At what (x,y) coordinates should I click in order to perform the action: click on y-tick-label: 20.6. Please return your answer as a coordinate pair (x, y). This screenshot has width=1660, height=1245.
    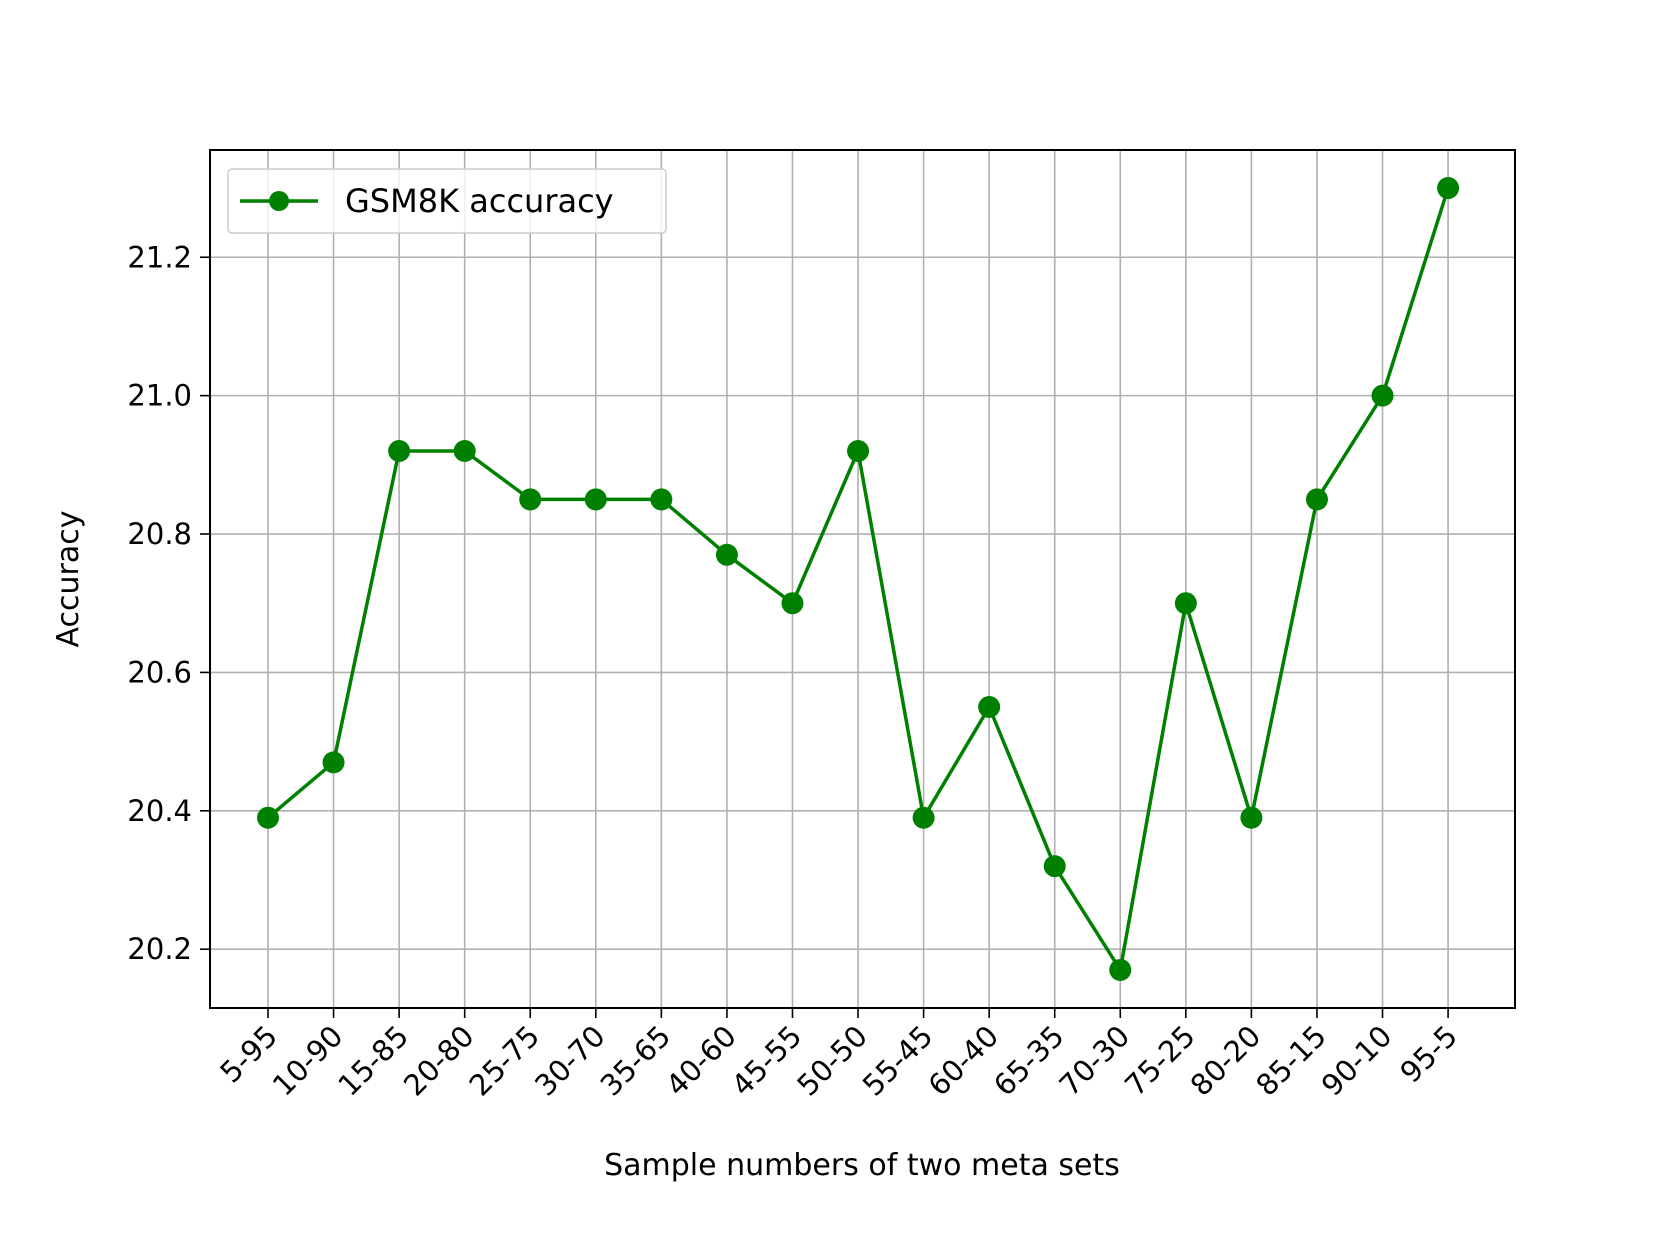
    Looking at the image, I should click on (159, 672).